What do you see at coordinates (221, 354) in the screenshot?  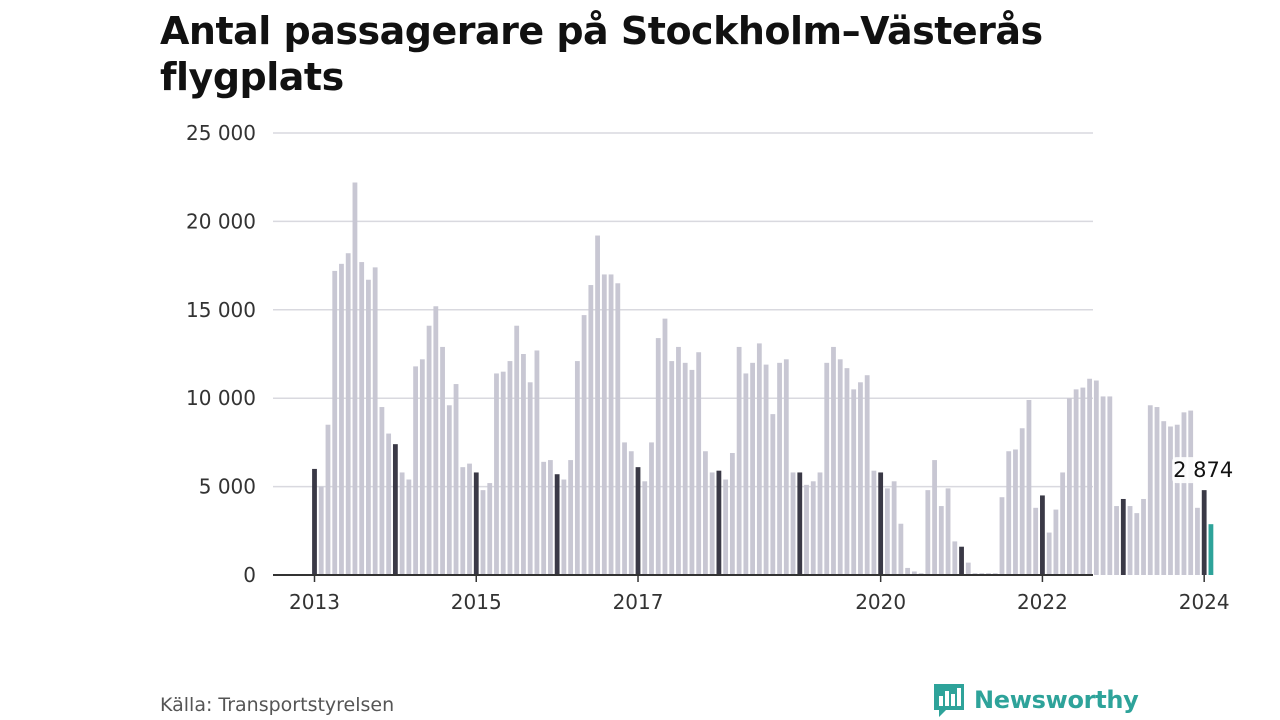 I see `y-axis-labels: 0 5 000 10 000 15 000 20 000 25 000` at bounding box center [221, 354].